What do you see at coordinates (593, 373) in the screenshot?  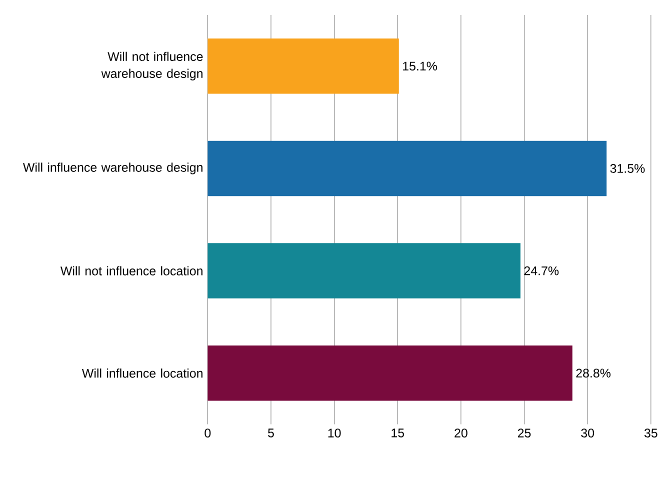 I see `data-label: 28.8%` at bounding box center [593, 373].